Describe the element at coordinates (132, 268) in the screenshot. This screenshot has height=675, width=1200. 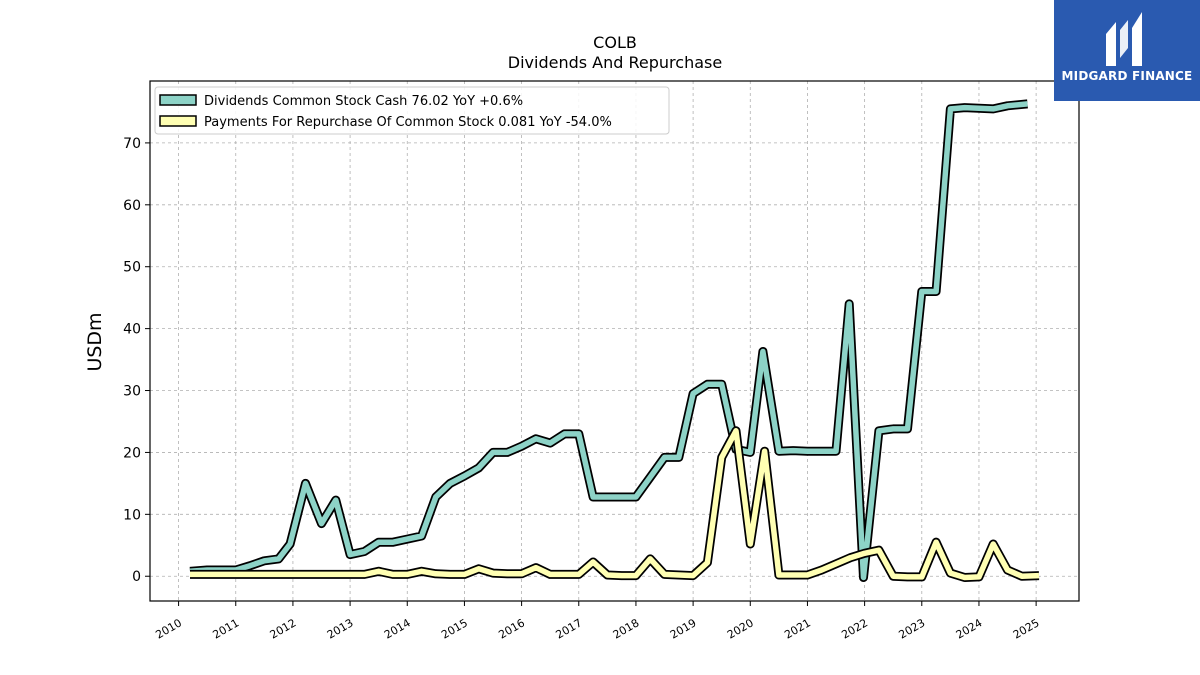
I see `y-tick-label: 50` at that location.